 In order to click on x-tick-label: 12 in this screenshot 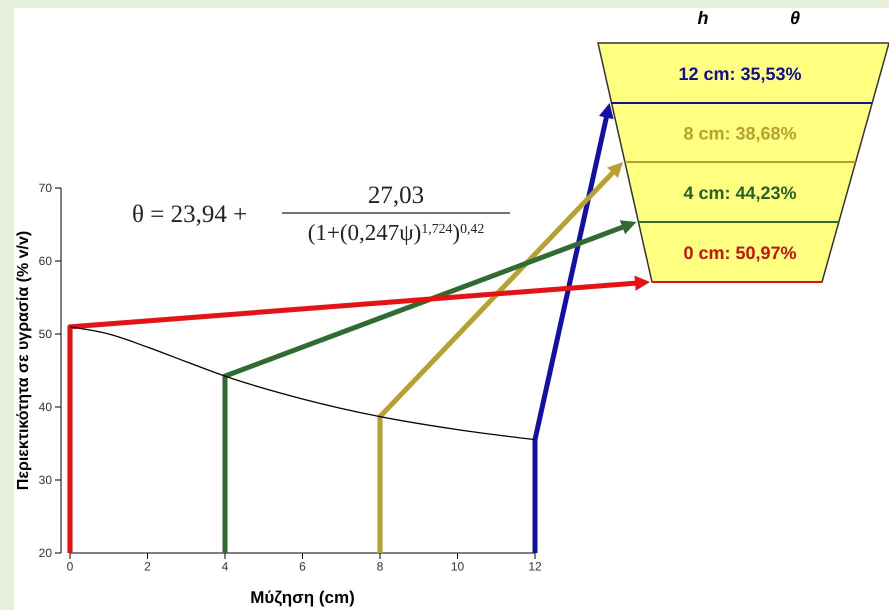, I will do `click(535, 567)`.